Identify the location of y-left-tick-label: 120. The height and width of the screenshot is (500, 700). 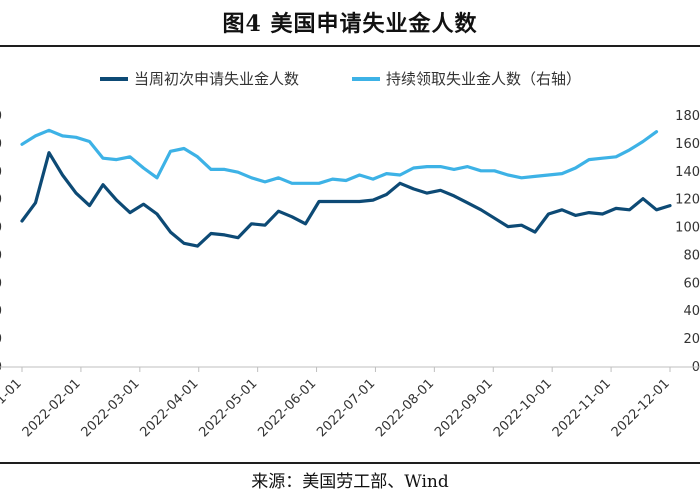
(1, 200).